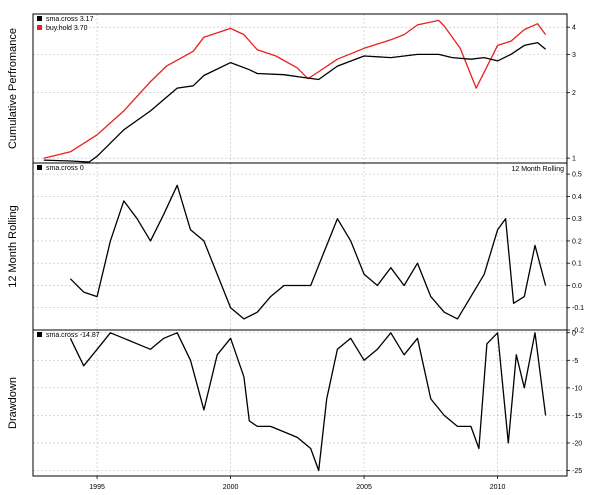 Image resolution: width=595 pixels, height=495 pixels. What do you see at coordinates (575, 361) in the screenshot?
I see `y-tick-label: -5` at bounding box center [575, 361].